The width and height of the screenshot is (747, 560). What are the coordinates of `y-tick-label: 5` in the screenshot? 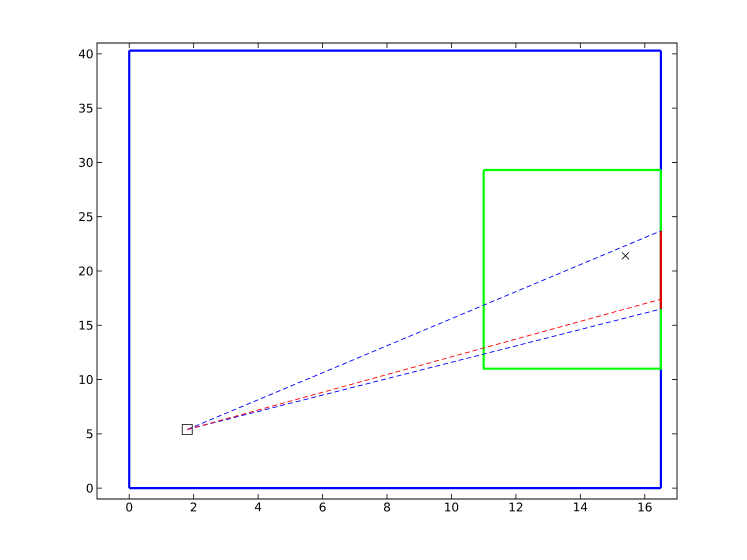 It's located at (89, 433).